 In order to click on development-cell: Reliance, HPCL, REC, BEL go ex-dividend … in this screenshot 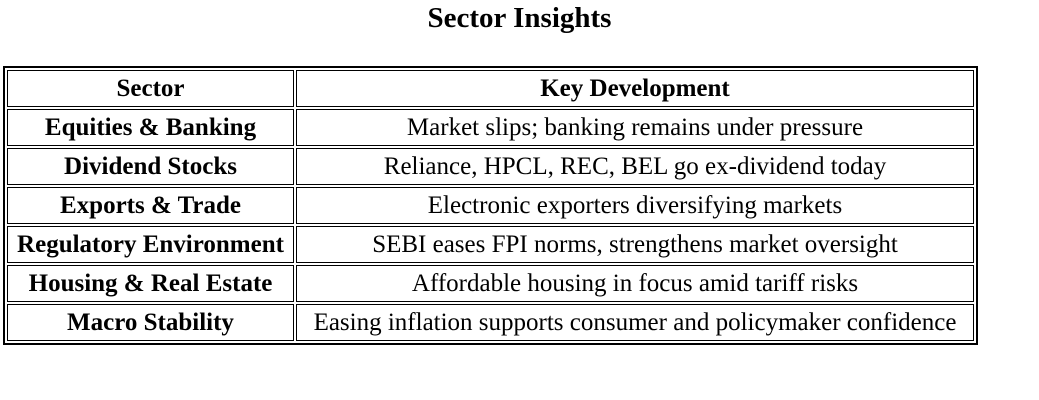, I will do `click(635, 166)`.